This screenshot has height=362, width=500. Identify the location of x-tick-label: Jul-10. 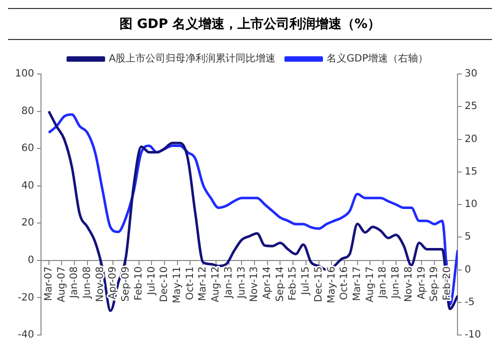
(152, 281).